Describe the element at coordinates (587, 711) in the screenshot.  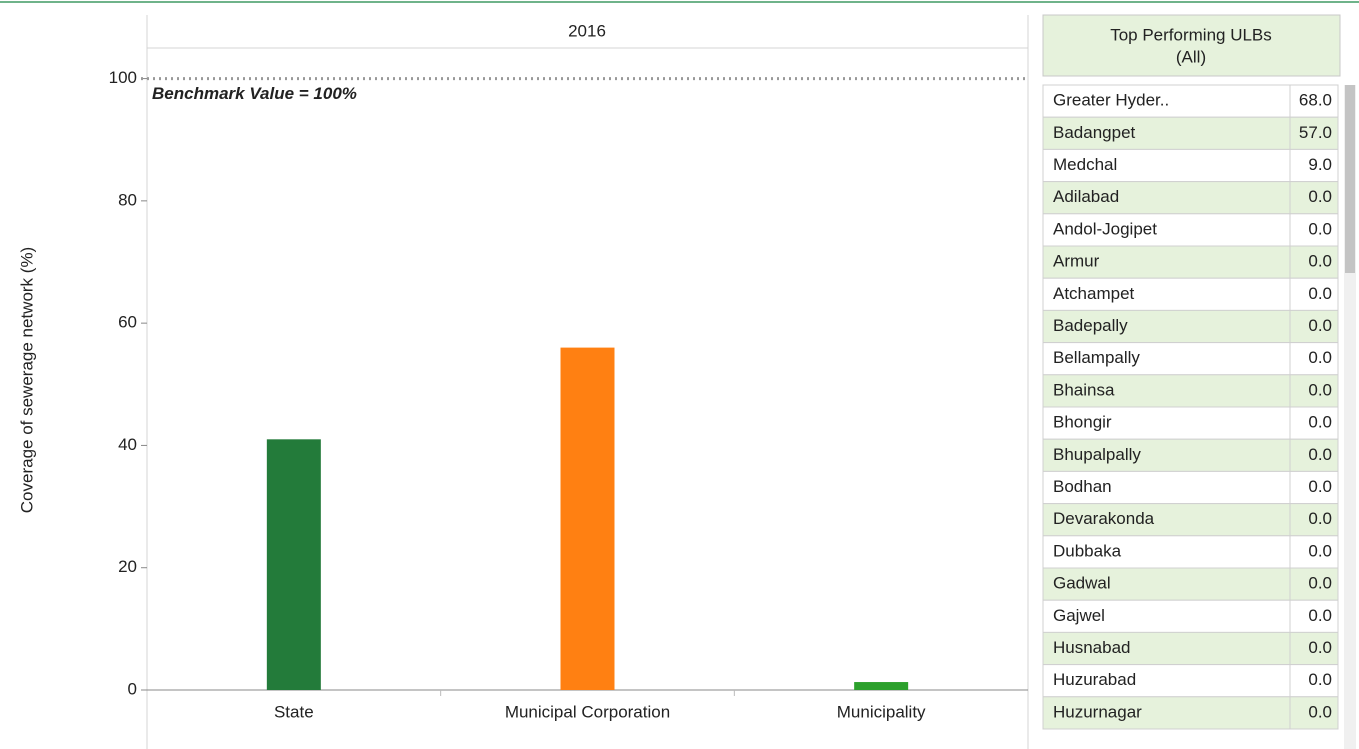
I see `x-tick-label: Municipal Corporation` at that location.